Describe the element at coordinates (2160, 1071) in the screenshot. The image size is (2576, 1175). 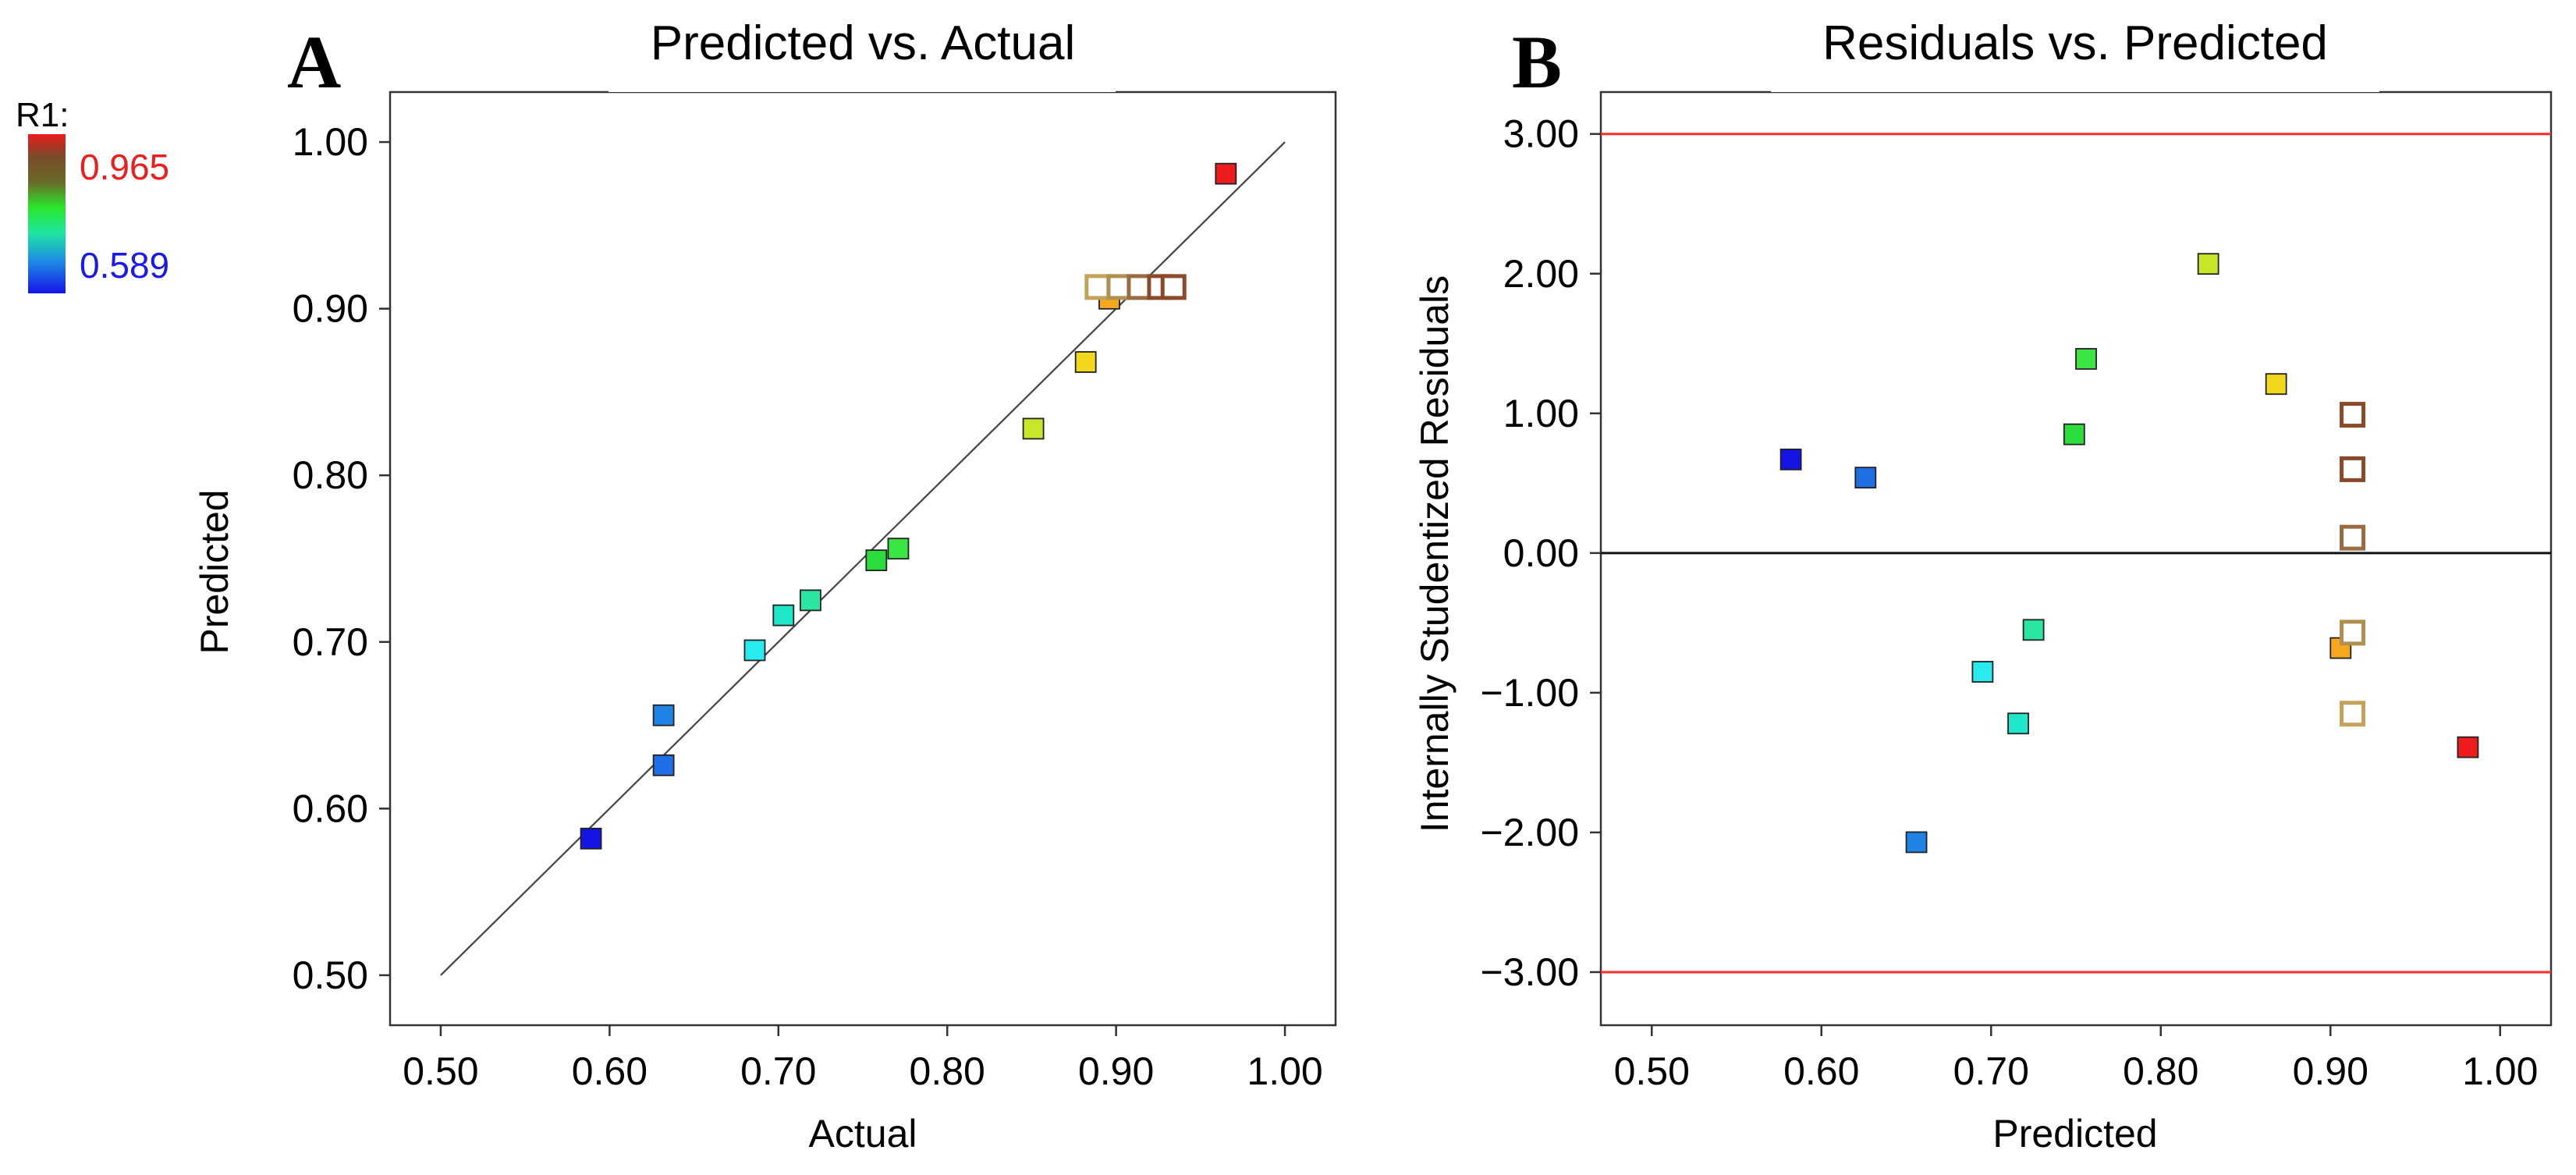
I see `panel-b-x-tick-label: 0.80` at that location.